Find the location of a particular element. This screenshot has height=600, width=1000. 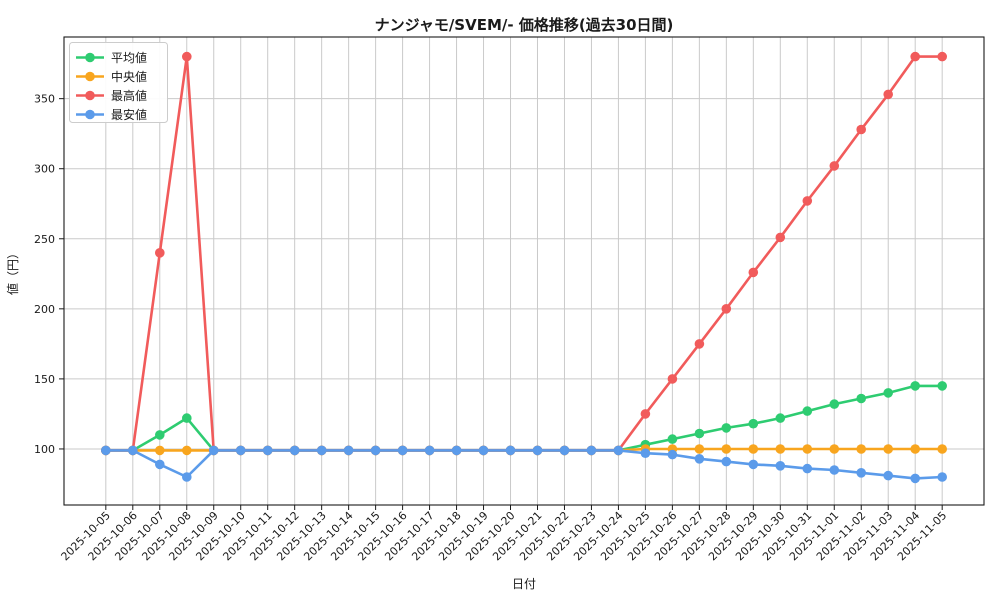

y-tick-label: 300 is located at coordinates (44, 169).